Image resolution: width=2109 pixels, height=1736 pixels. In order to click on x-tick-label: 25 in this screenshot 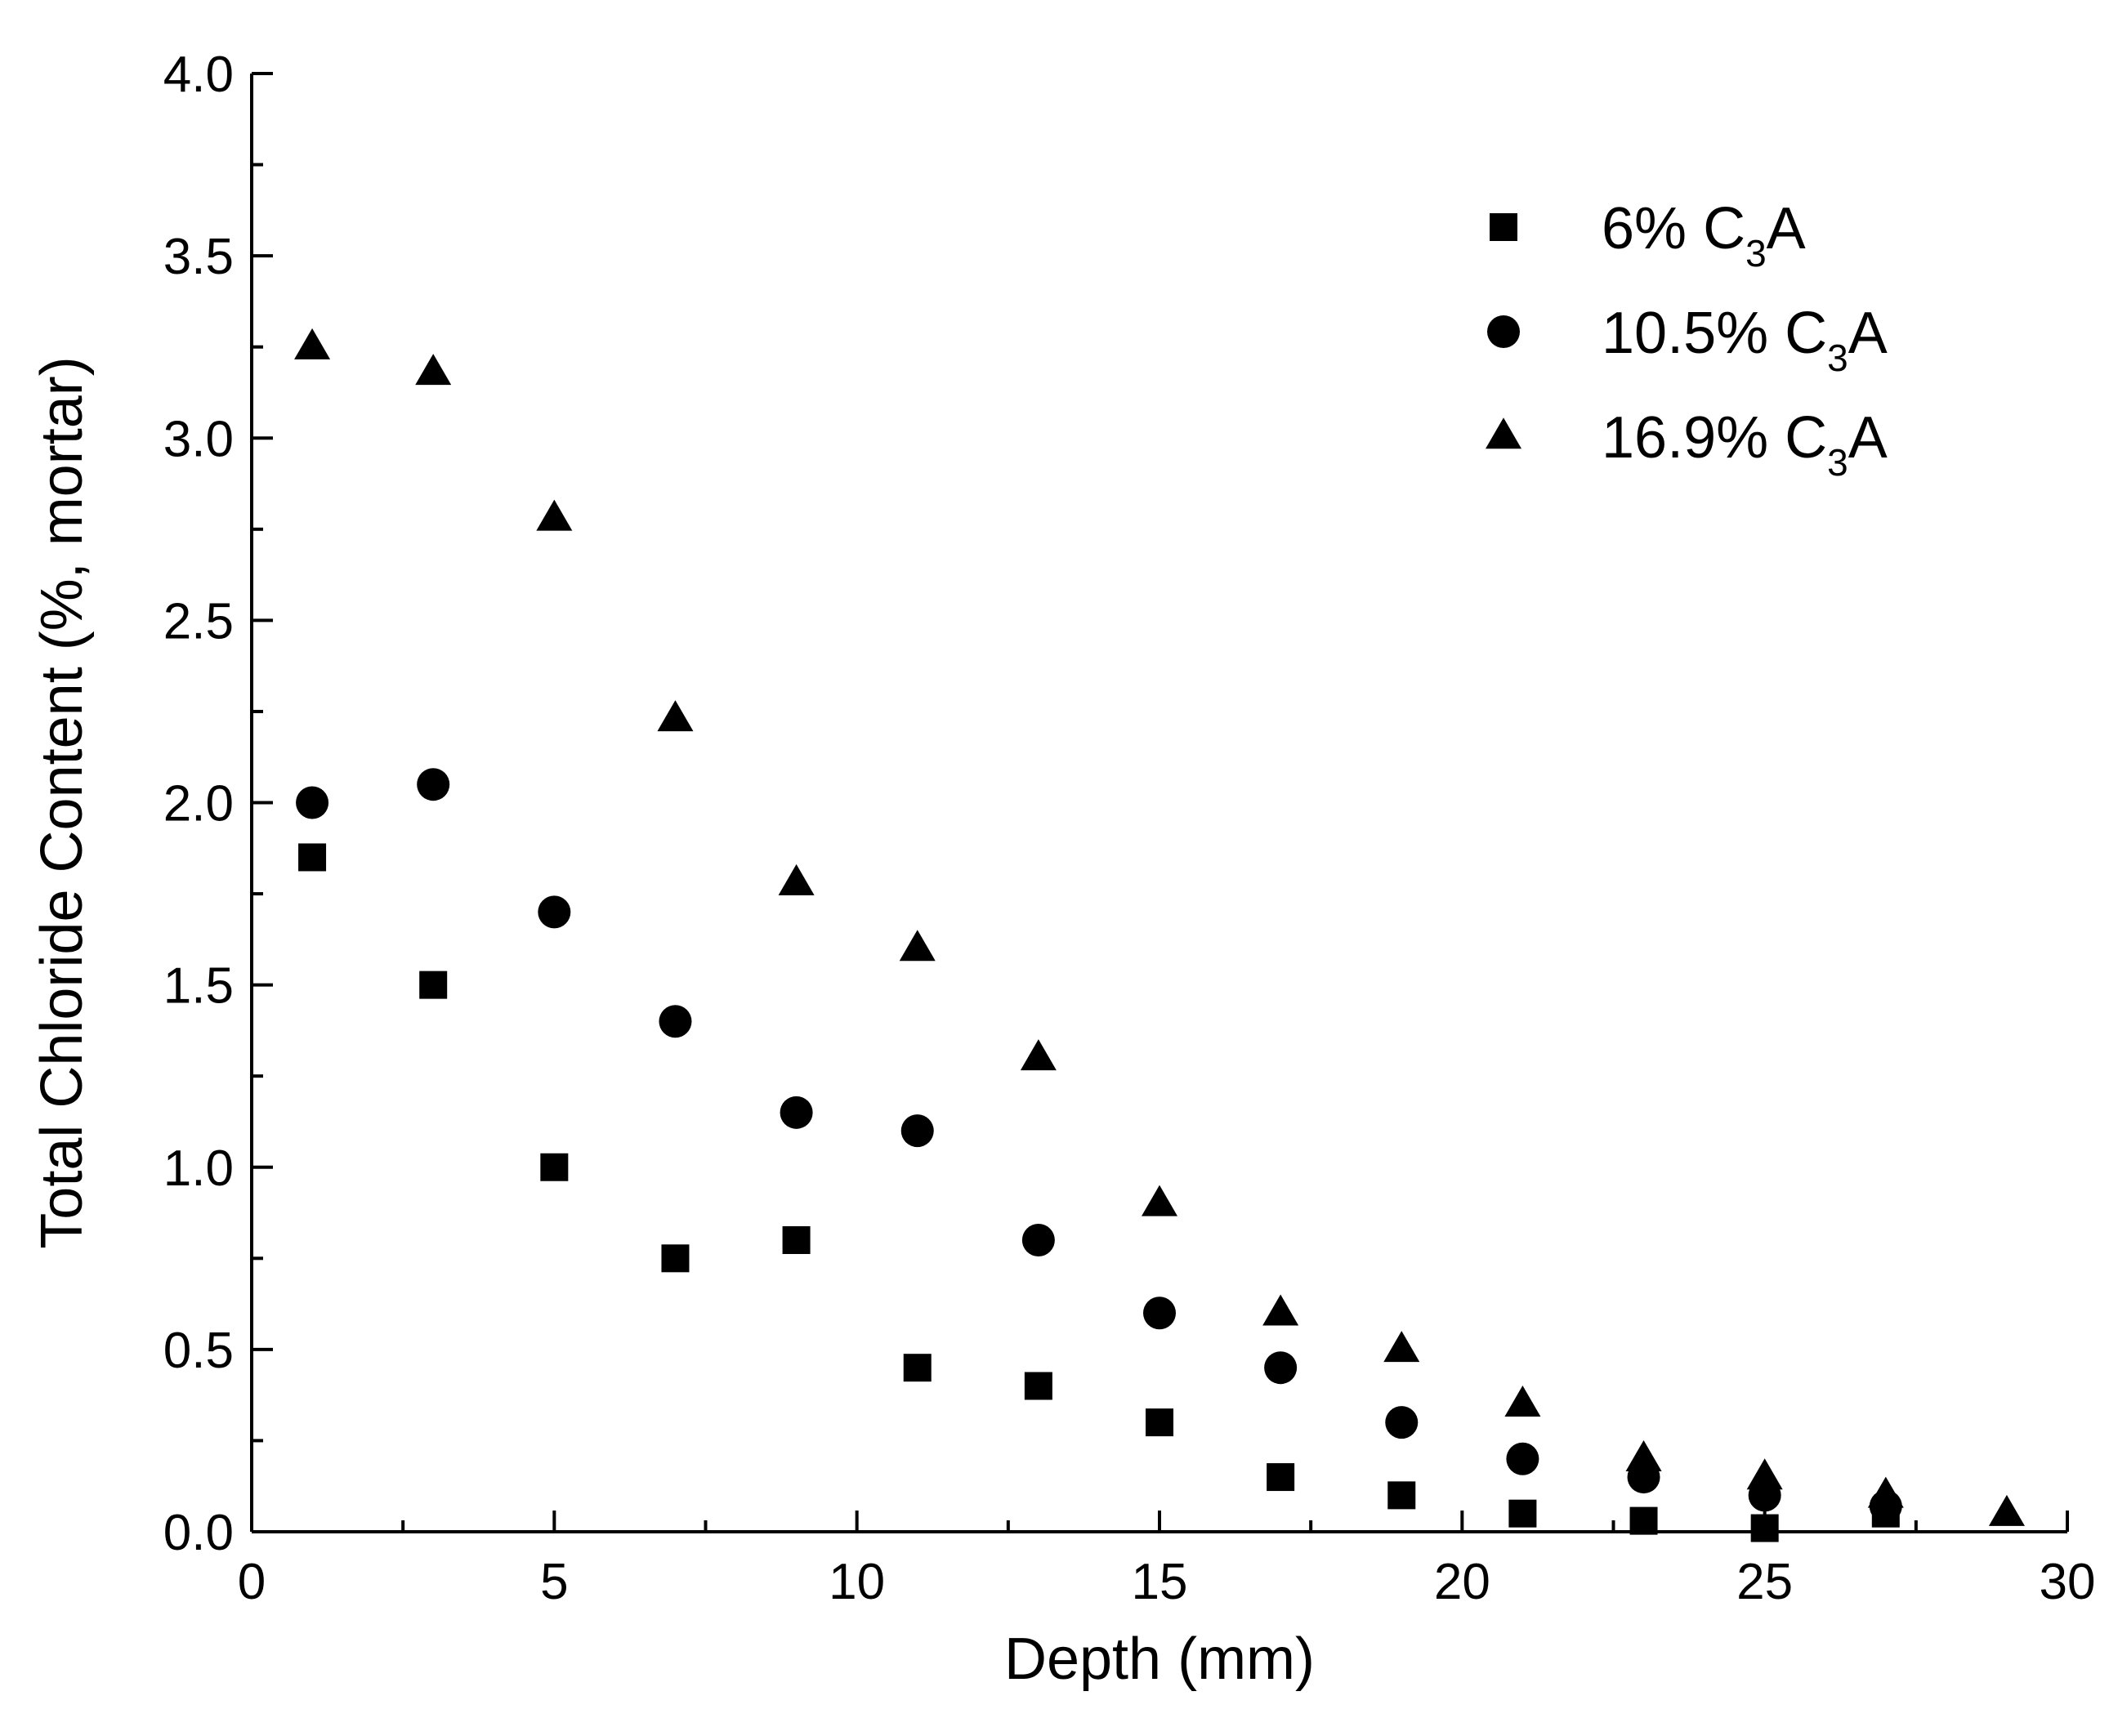, I will do `click(1764, 1582)`.